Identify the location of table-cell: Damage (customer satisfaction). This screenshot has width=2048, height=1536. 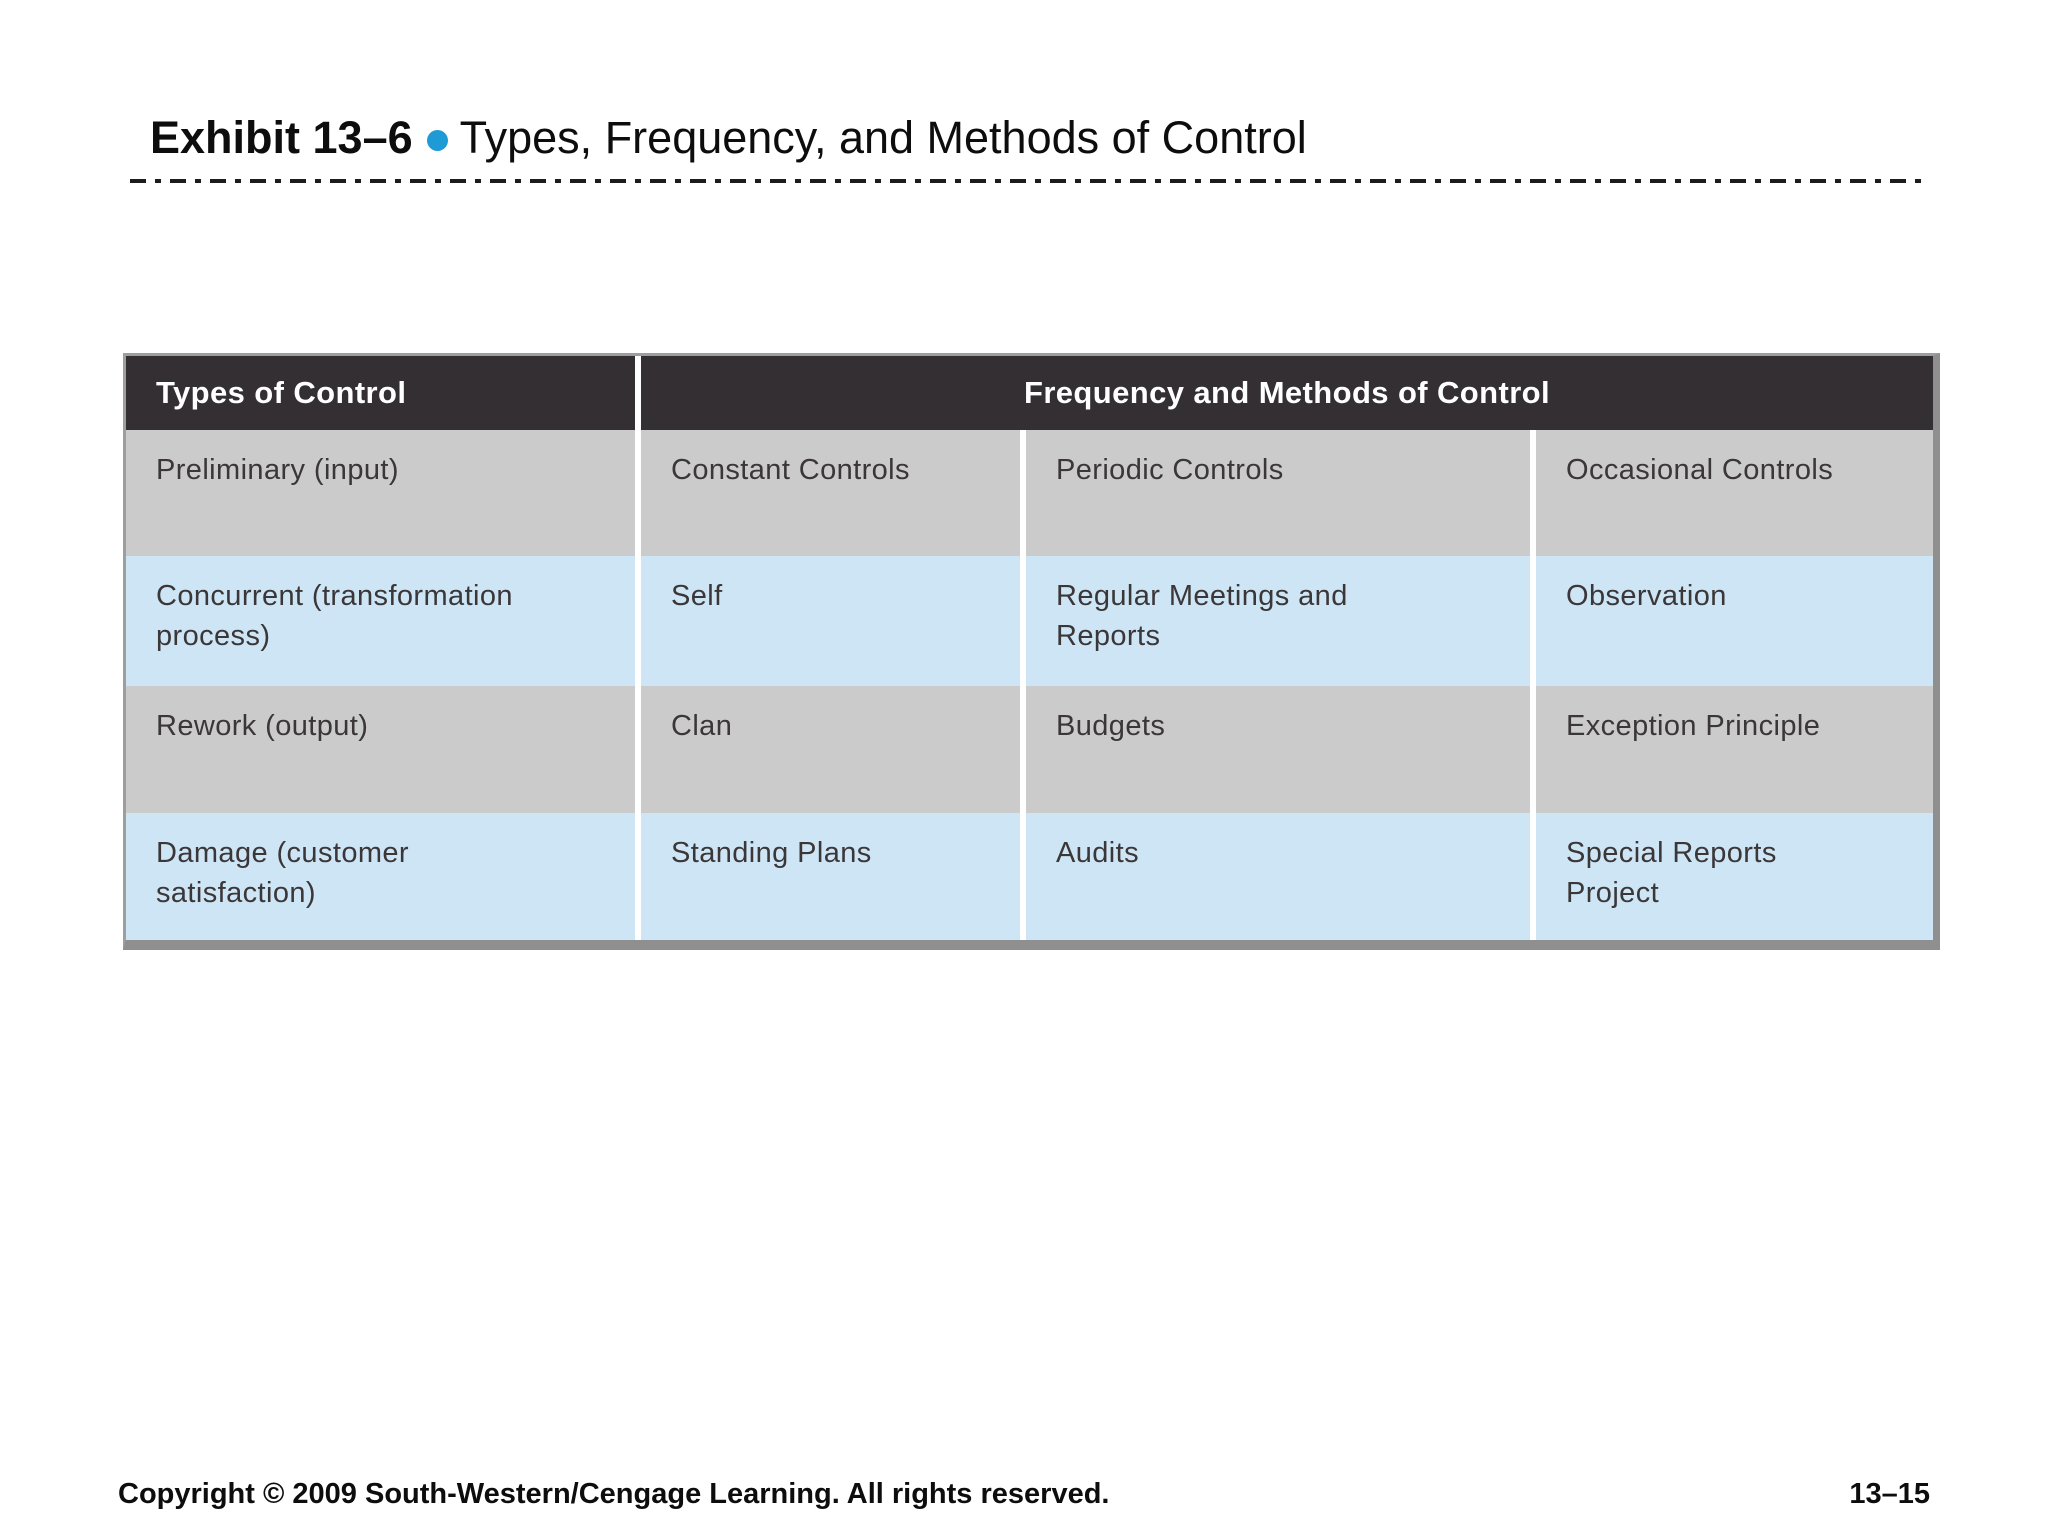
(380, 876).